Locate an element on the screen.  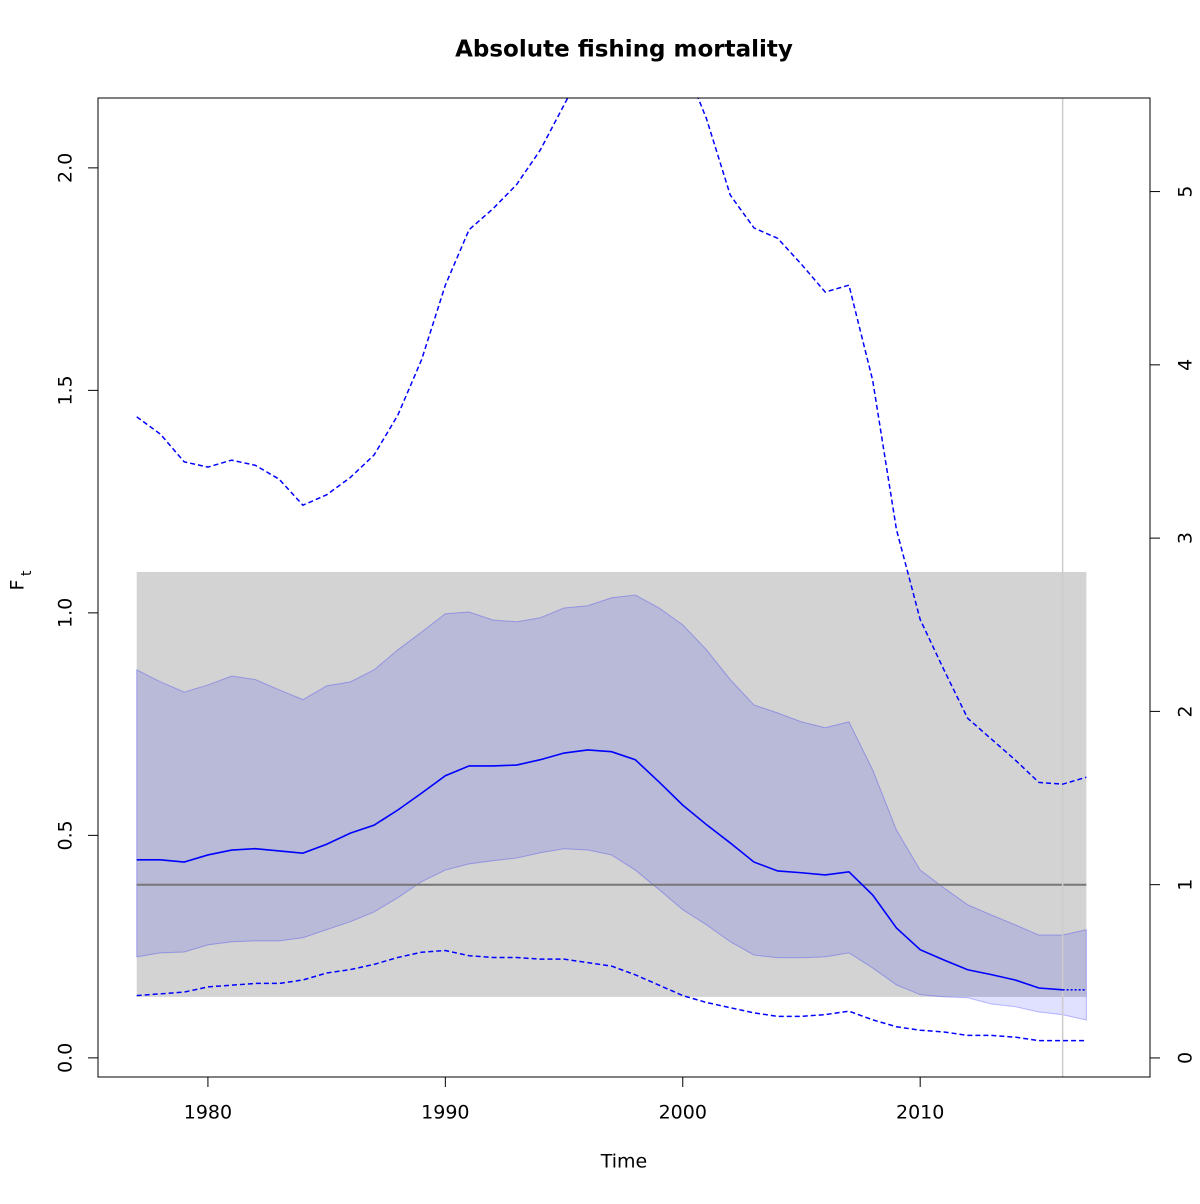
y2-tick-label: 5 is located at coordinates (1186, 192).